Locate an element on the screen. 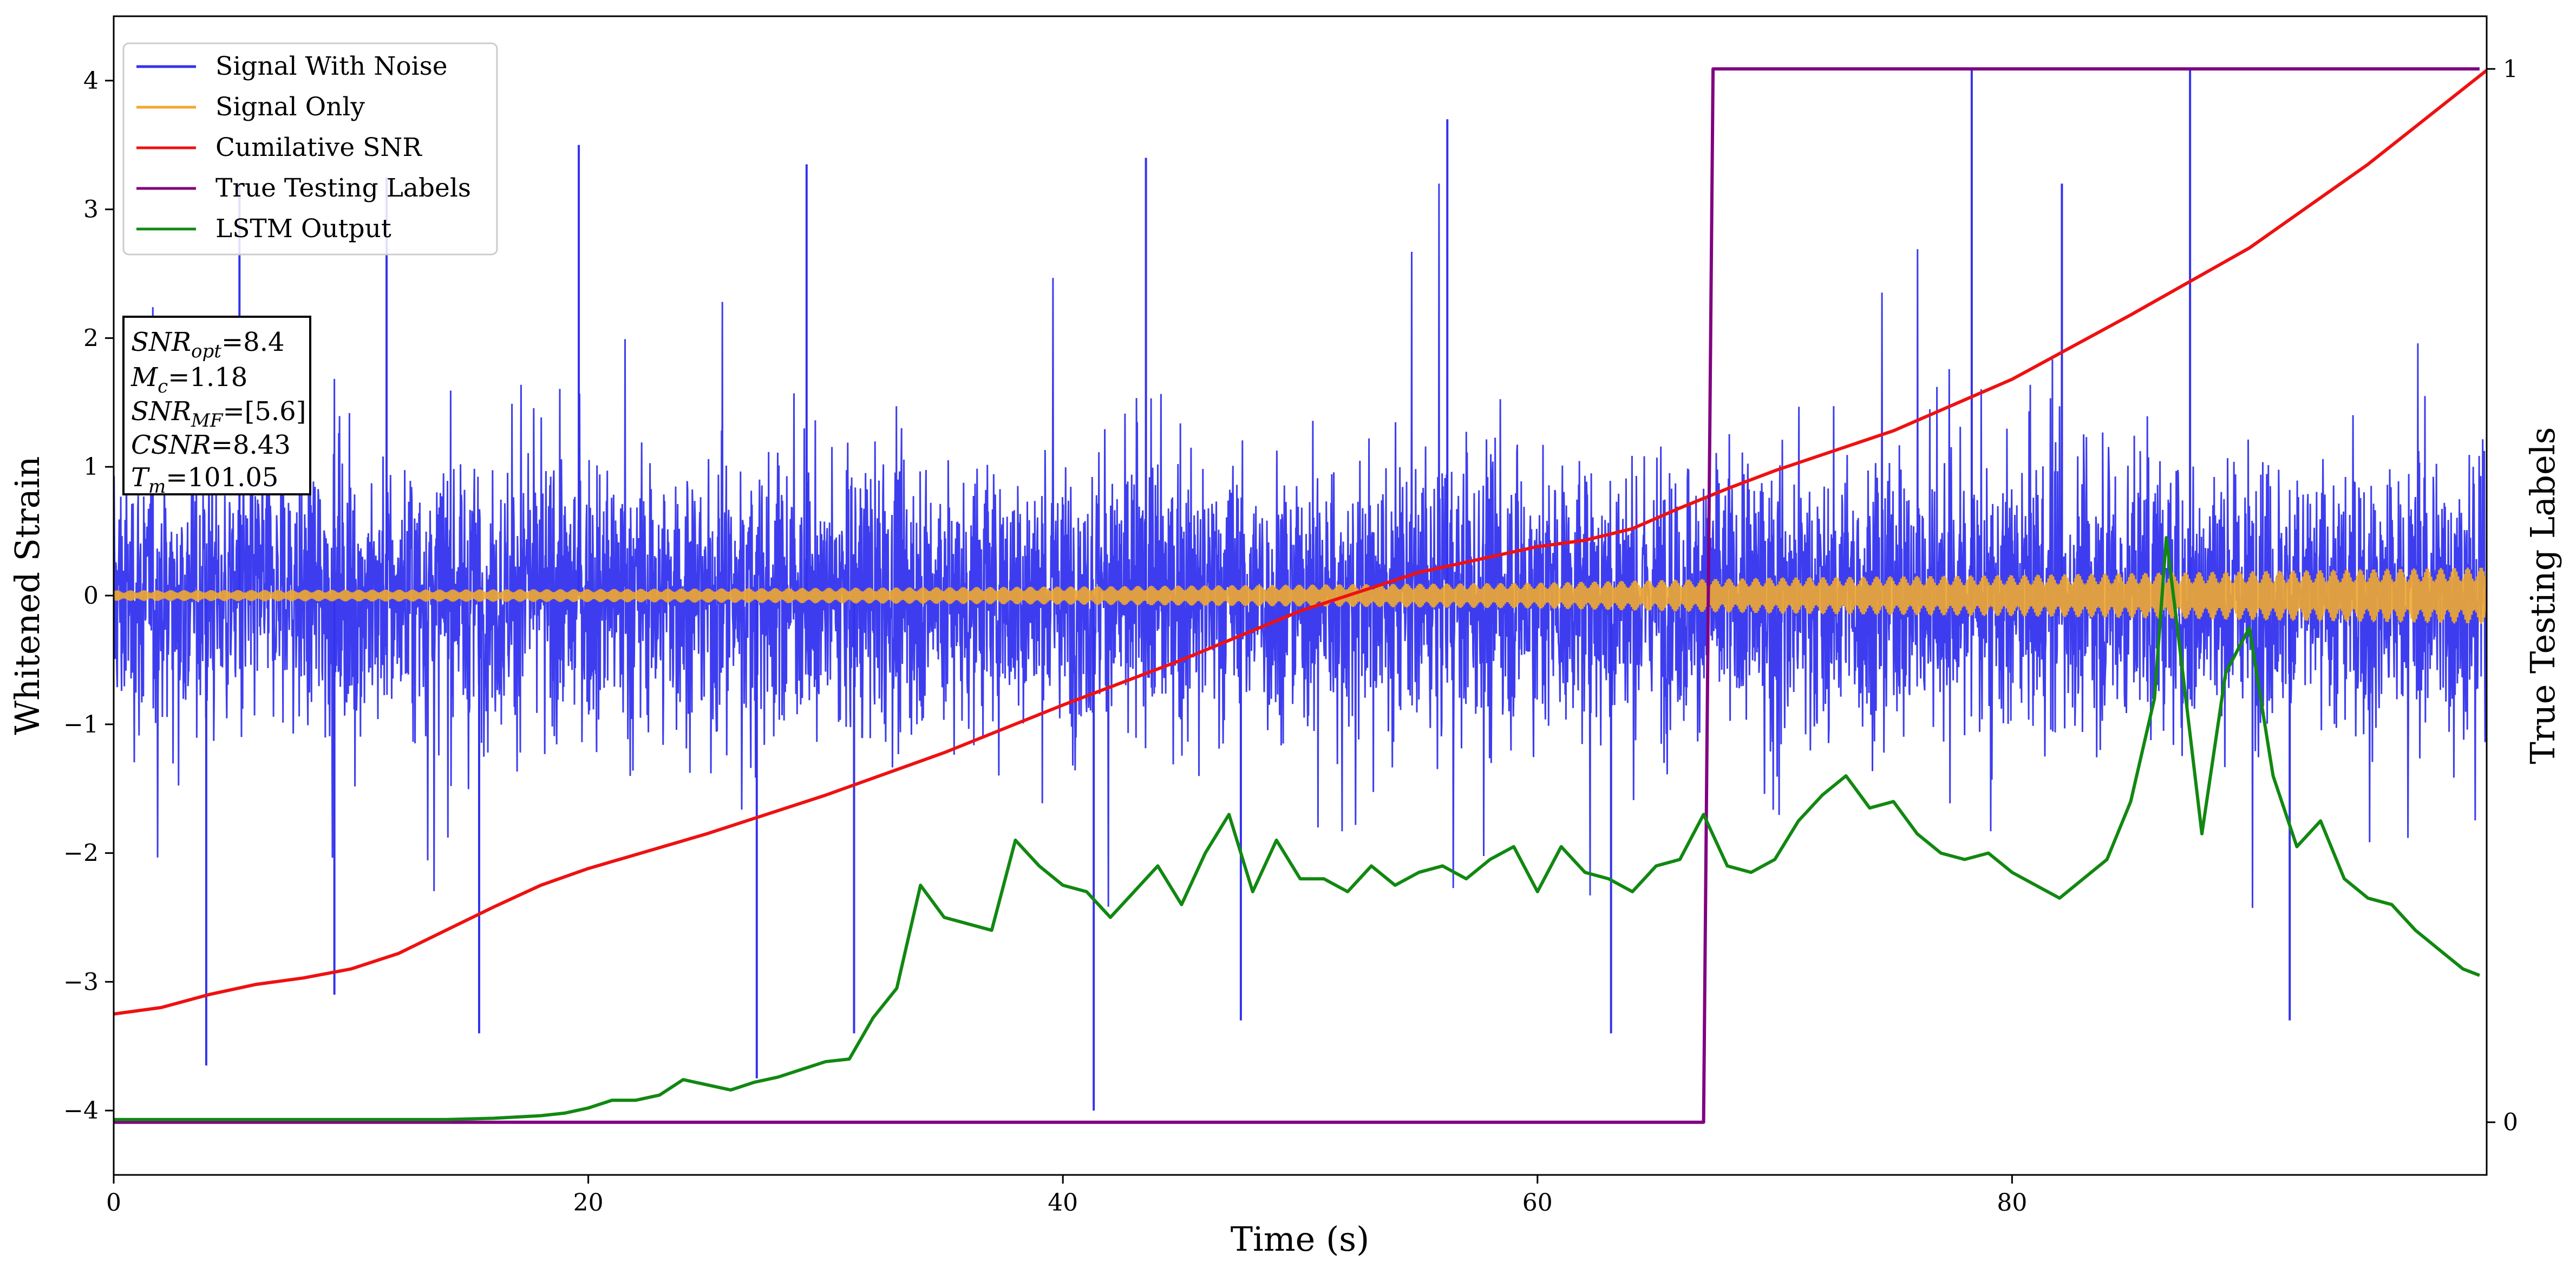 Image resolution: width=2576 pixels, height=1274 pixels. y-axis-label: Whitened Strain is located at coordinates (28, 595).